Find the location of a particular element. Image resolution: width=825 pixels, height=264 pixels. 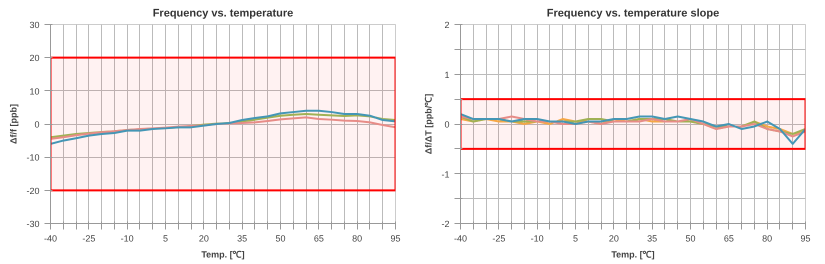

y-tick-label: -1 is located at coordinates (446, 174).